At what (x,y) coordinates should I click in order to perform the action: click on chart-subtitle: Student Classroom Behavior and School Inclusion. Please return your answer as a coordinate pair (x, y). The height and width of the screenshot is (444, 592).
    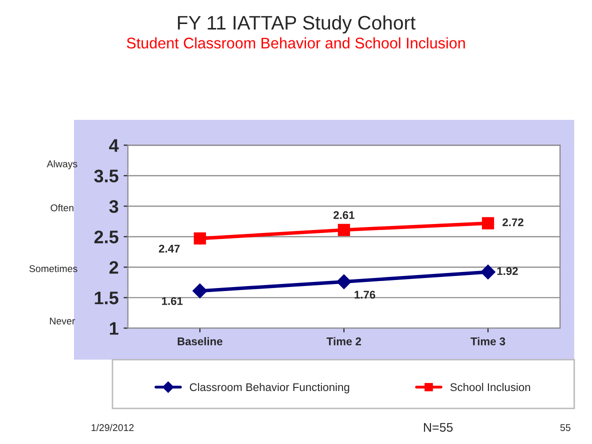
    Looking at the image, I should click on (295, 42).